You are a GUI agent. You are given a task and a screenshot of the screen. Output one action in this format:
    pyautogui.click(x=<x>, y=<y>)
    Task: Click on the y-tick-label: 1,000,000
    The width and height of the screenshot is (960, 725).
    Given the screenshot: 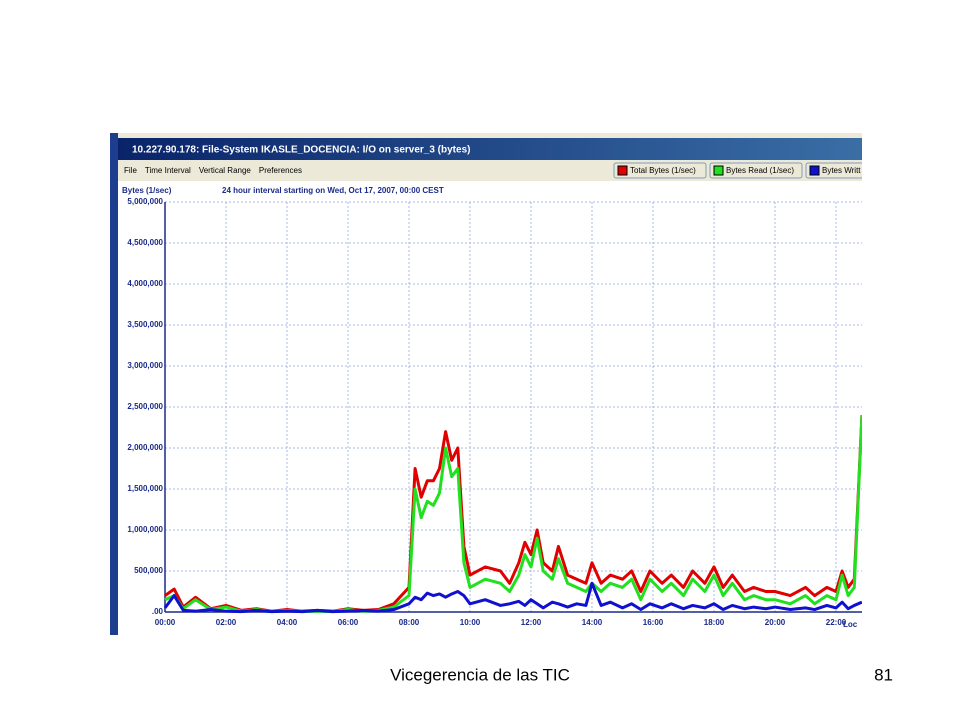 What is the action you would take?
    pyautogui.click(x=145, y=529)
    